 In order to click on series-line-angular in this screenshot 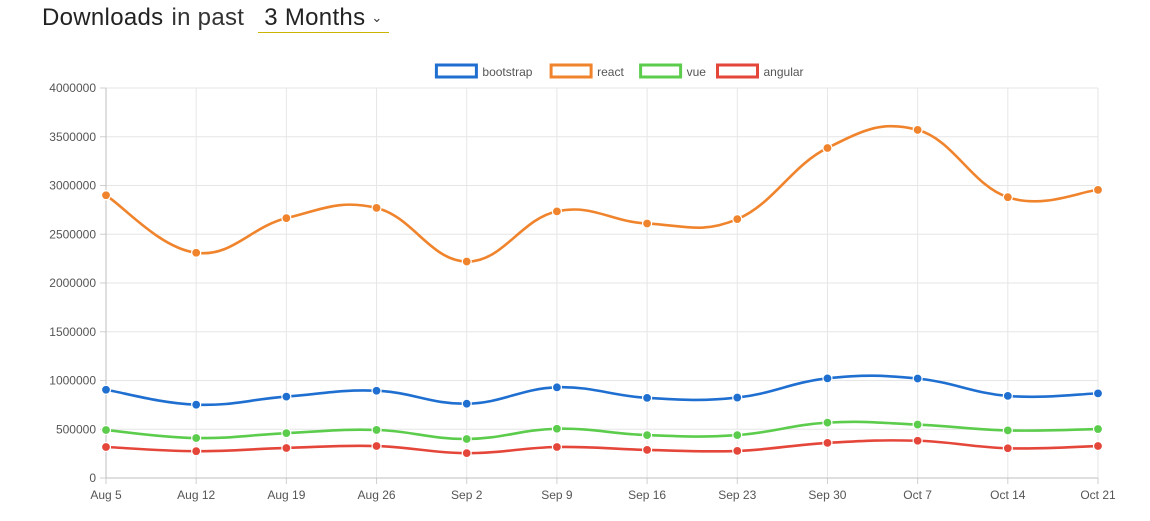, I will do `click(602, 447)`.